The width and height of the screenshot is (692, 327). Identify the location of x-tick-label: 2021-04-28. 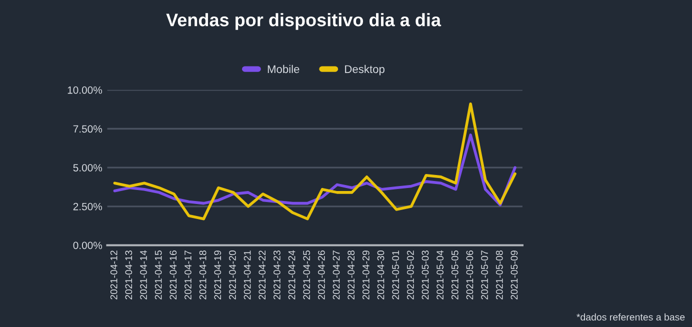
(351, 275).